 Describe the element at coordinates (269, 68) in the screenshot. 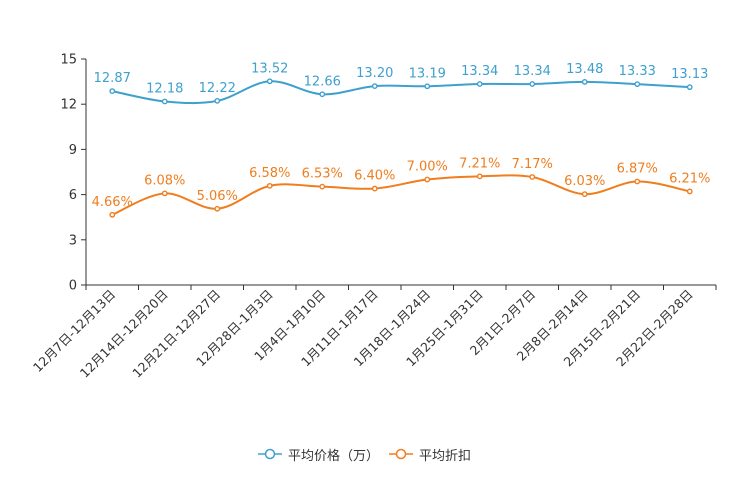

I see `data-label: 13.52` at that location.